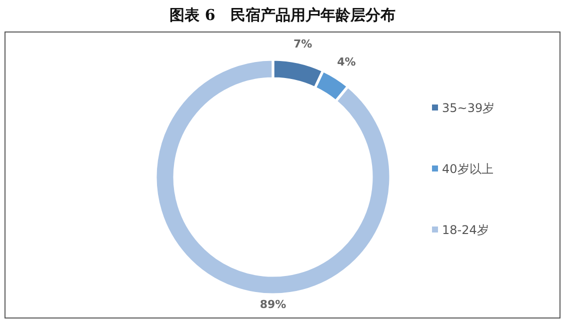 This screenshot has height=323, width=565. Describe the element at coordinates (303, 43) in the screenshot. I see `data-label: 7%` at that location.